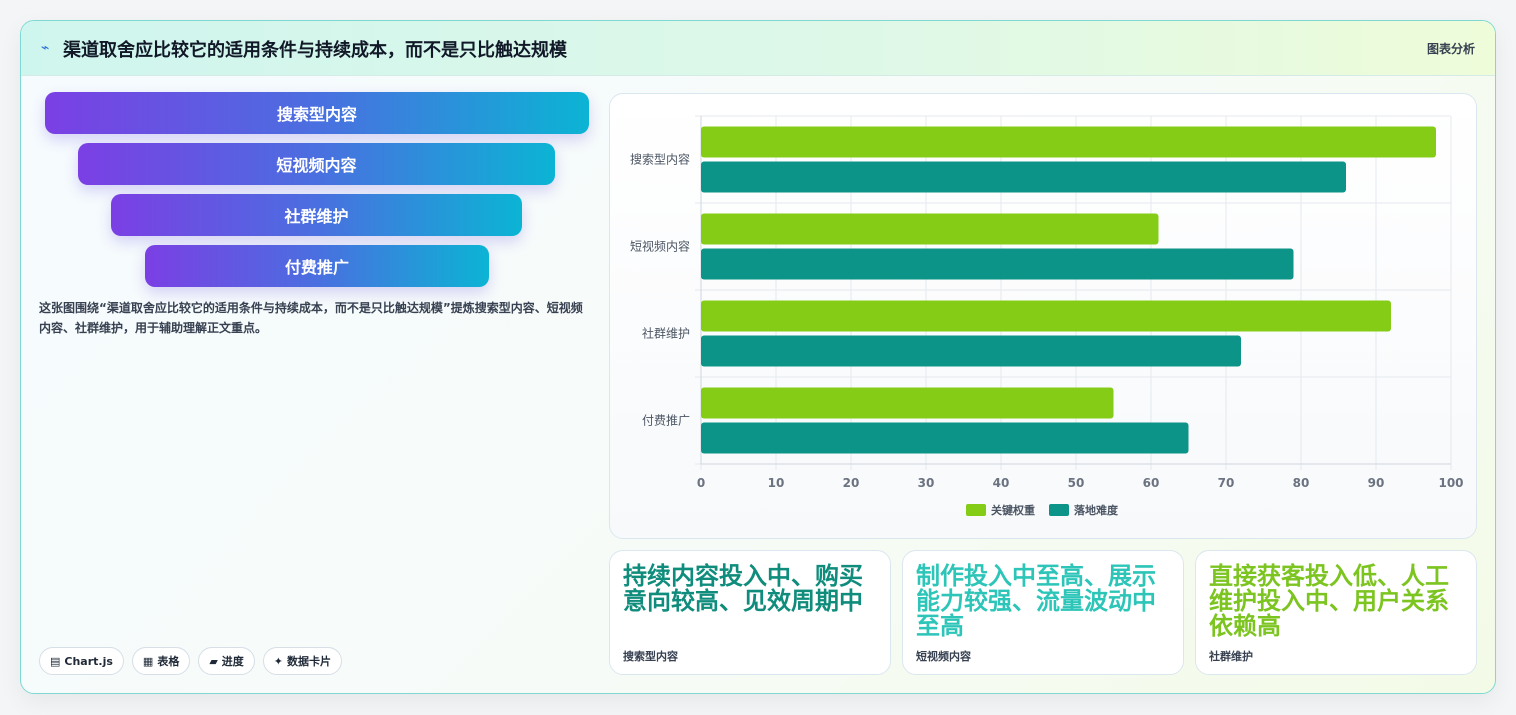 Image resolution: width=1516 pixels, height=715 pixels. Describe the element at coordinates (1329, 601) in the screenshot. I see `stat-value: 直接获客投入低、人工维护投入中、用户关系依赖高` at that location.